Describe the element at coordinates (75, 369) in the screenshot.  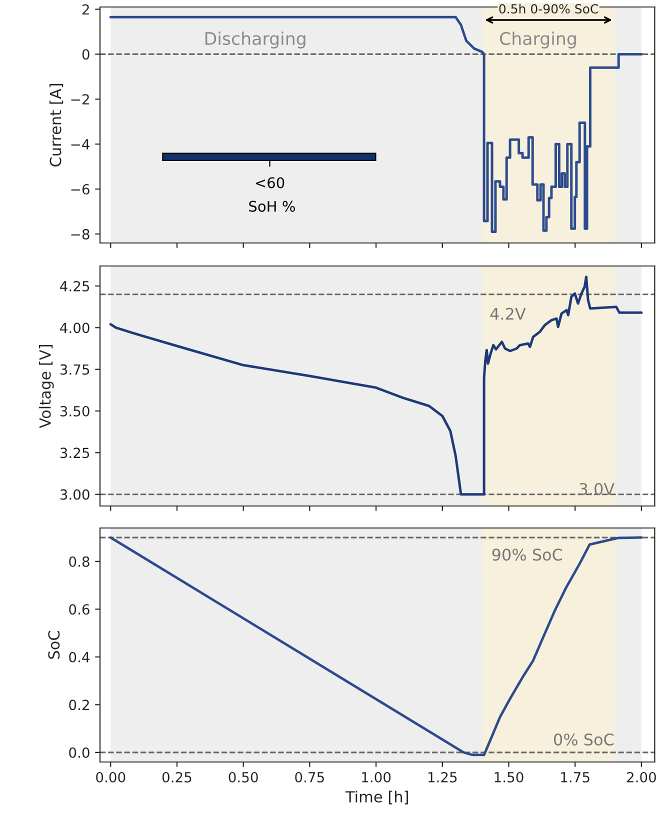
I see `y-tick-label: 3.75` at that location.